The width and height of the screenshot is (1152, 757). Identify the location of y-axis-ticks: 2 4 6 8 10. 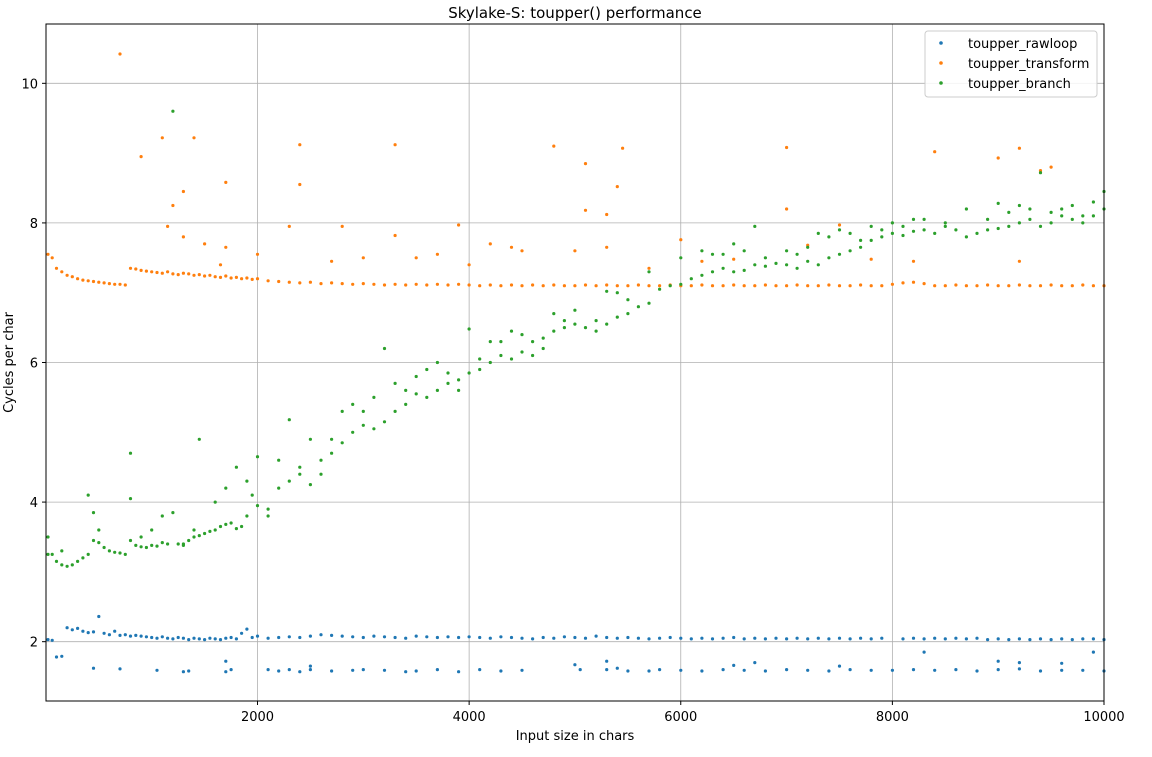
(33, 364).